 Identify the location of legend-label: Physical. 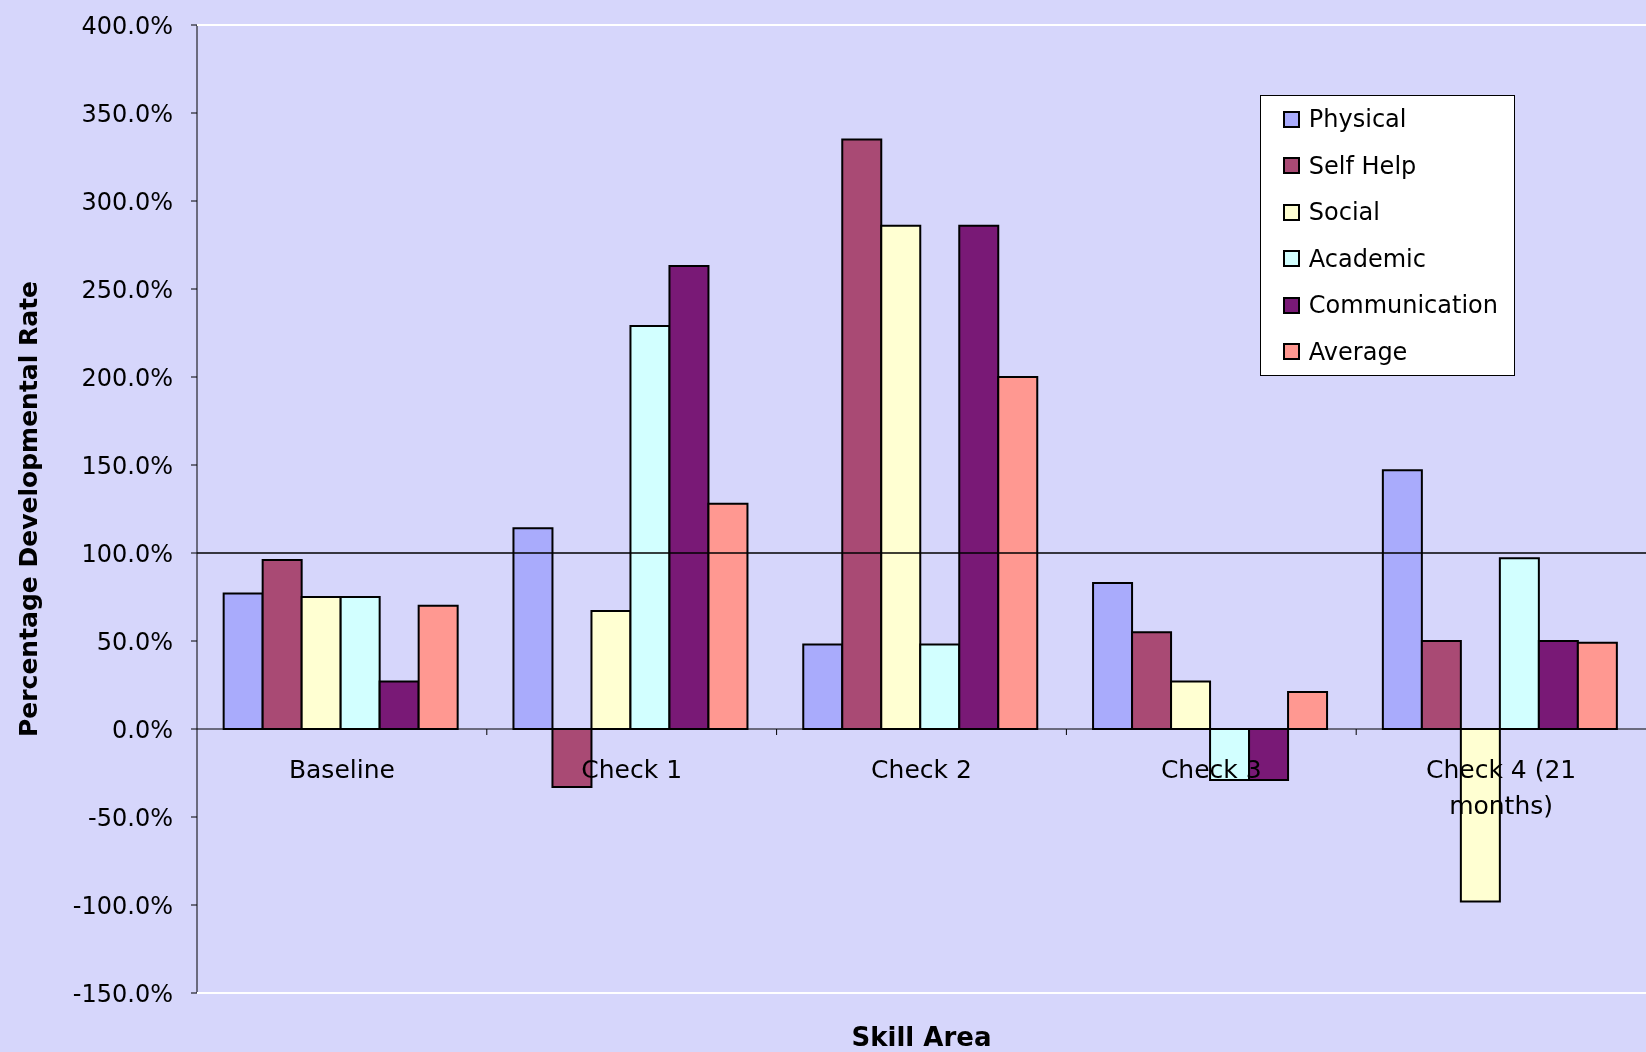
(1357, 119).